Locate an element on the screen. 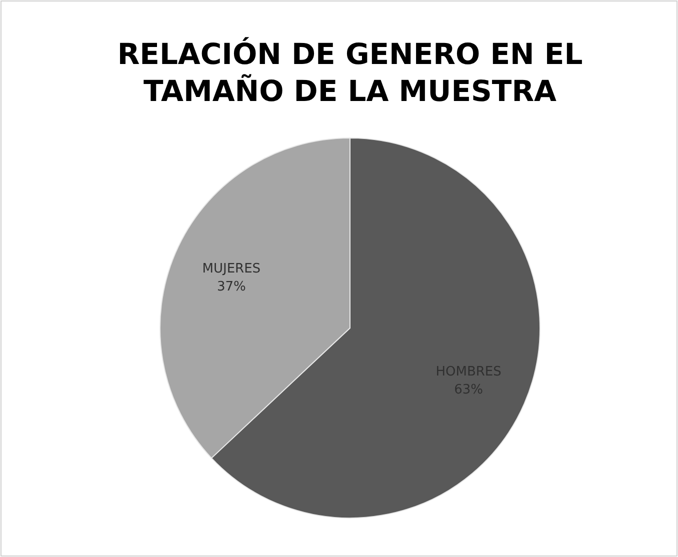  slice-label: MUJERES is located at coordinates (231, 269).